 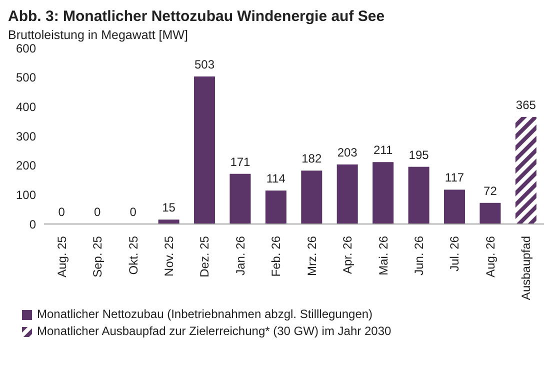 I want to click on y-tick-label: 200, so click(x=26, y=165).